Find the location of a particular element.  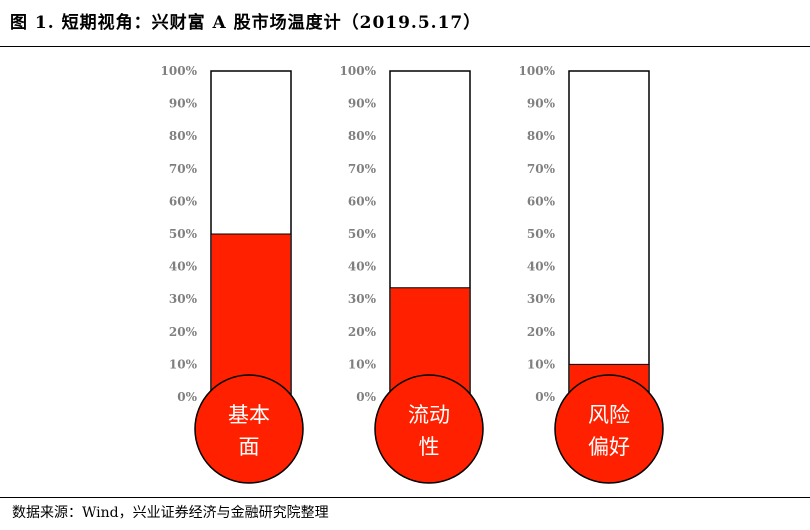

bulb-label: 风险 is located at coordinates (609, 415).